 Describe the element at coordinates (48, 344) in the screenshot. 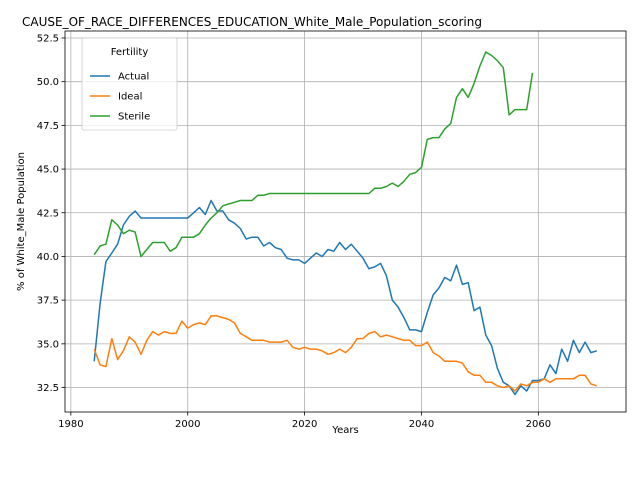

I see `y-tick-label: 35.0` at that location.